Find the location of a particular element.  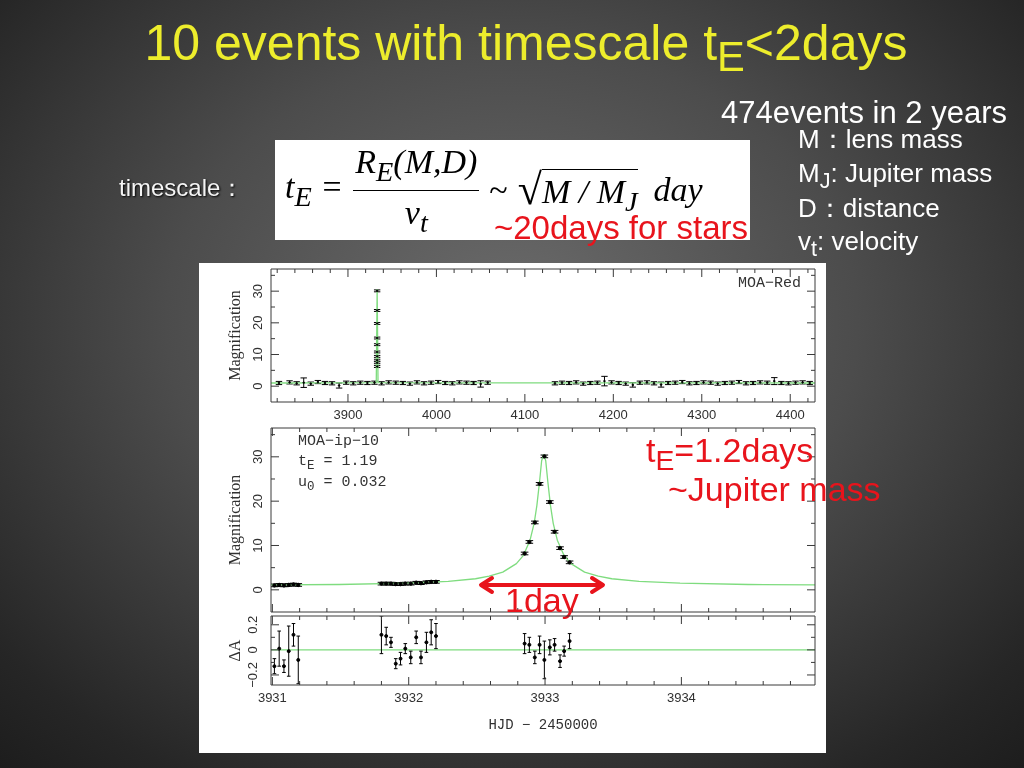

text: D：distance is located at coordinates (869, 208).